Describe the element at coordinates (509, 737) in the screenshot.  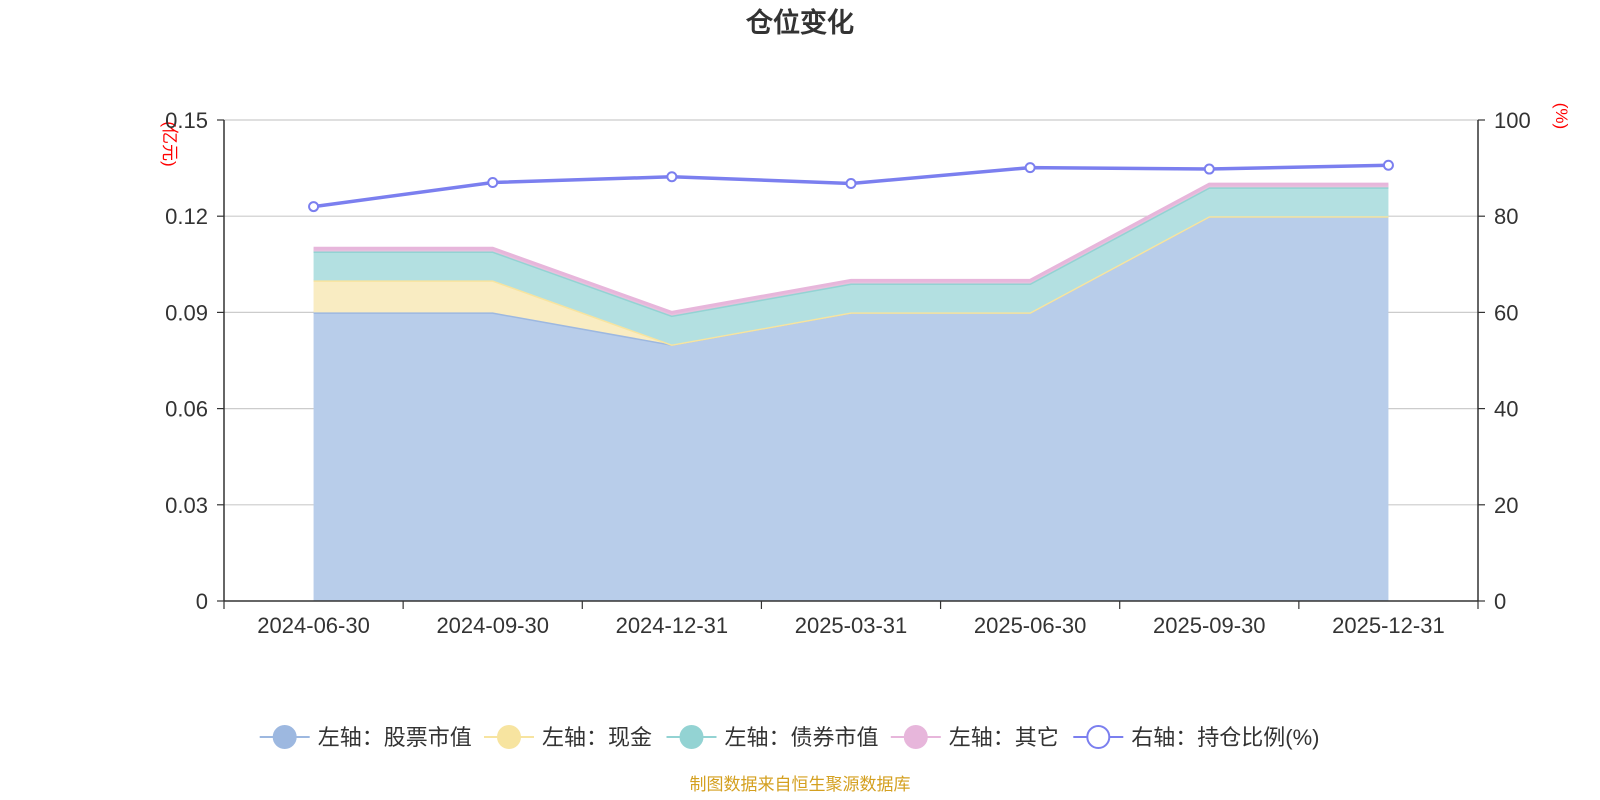
I see `legend-marker-左轴：现金` at that location.